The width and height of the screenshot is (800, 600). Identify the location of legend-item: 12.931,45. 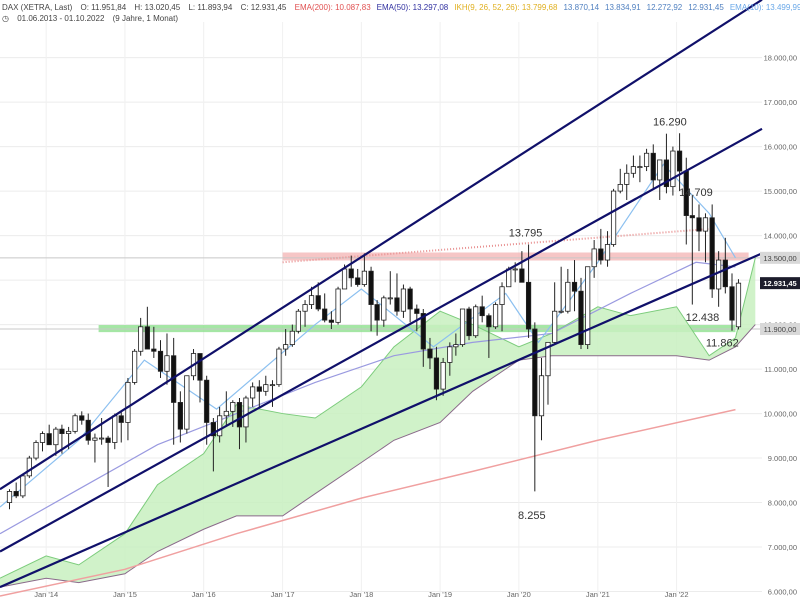
(706, 7).